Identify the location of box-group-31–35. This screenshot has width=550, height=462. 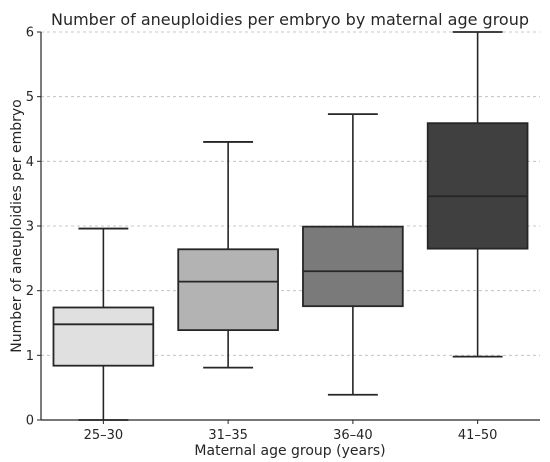
(228, 255).